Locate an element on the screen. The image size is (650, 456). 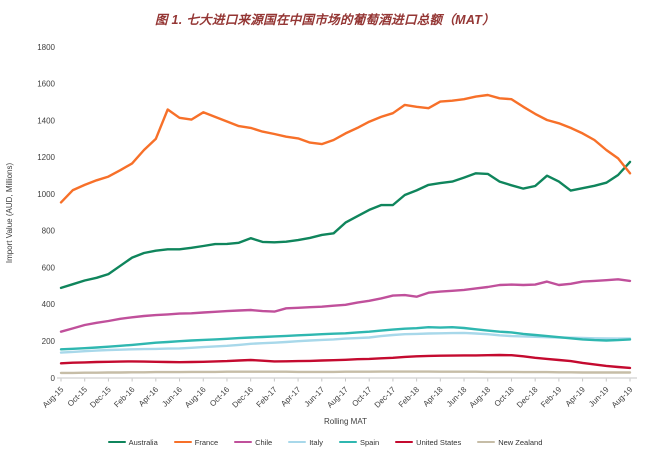
x-tick-label: Aug-17 is located at coordinates (337, 397).